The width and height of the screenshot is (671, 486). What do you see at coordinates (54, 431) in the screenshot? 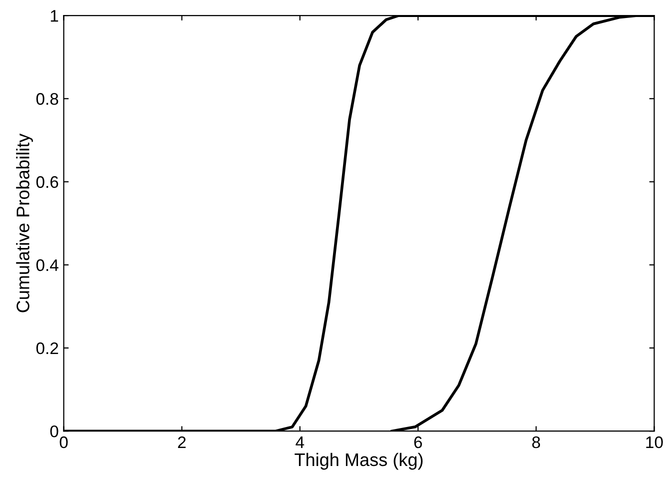
I see `y-tick-label: 0` at bounding box center [54, 431].